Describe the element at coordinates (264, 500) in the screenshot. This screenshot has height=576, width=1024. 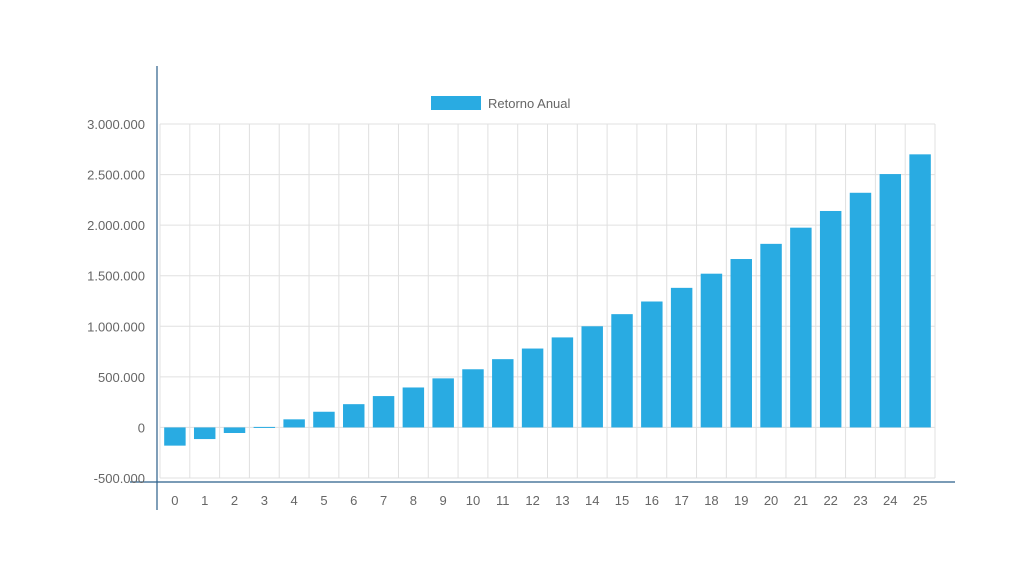
I see `x-tick-label: 3` at that location.